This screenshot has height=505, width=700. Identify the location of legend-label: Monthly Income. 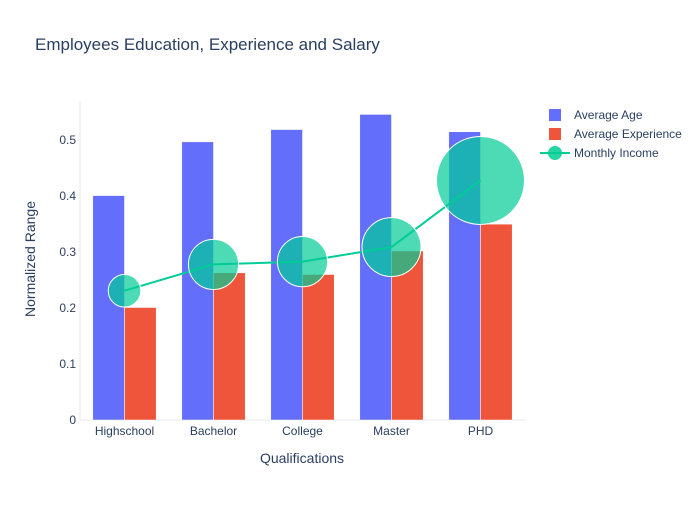
(616, 153).